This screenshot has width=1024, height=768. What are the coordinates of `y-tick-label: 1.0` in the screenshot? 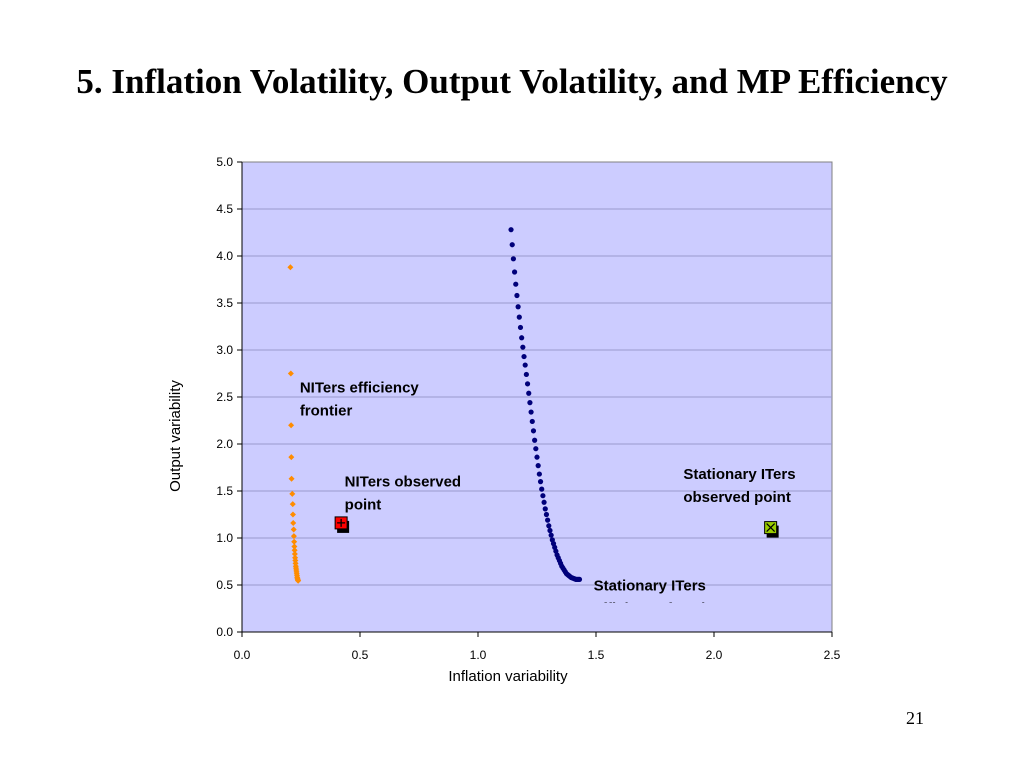 It's located at (224, 538).